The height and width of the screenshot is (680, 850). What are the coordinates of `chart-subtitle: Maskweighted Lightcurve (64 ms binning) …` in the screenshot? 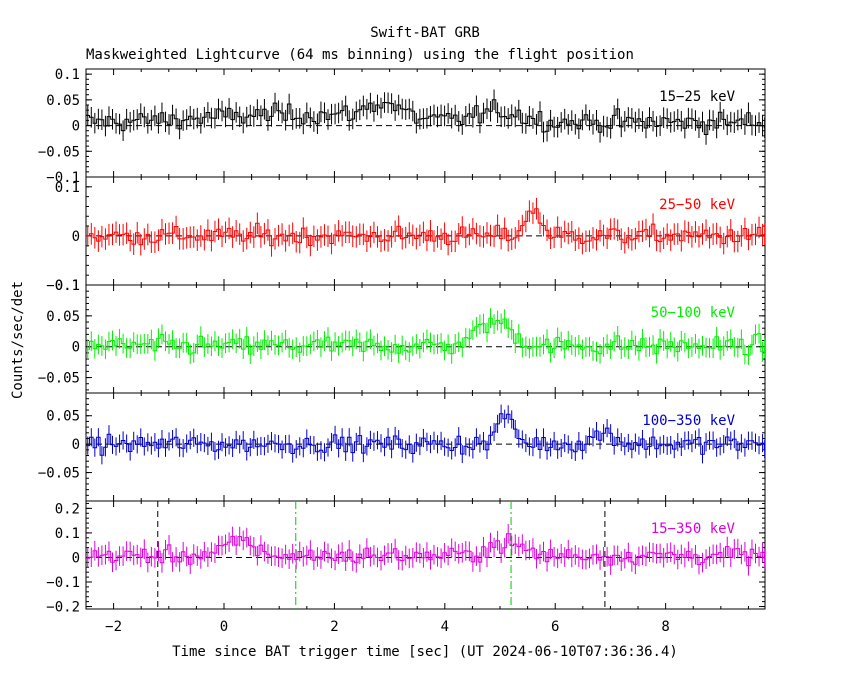 It's located at (360, 55).